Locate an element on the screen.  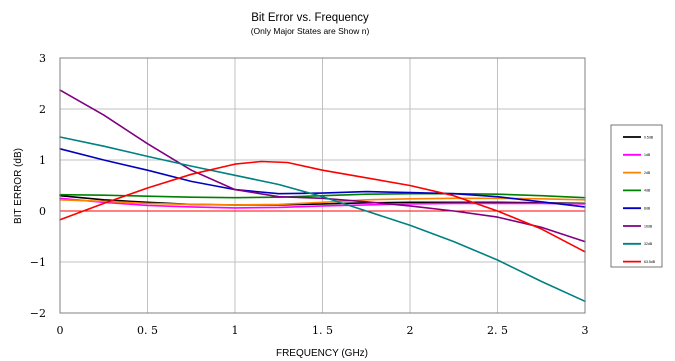
x-tick-label: 1. 5 is located at coordinates (322, 330).